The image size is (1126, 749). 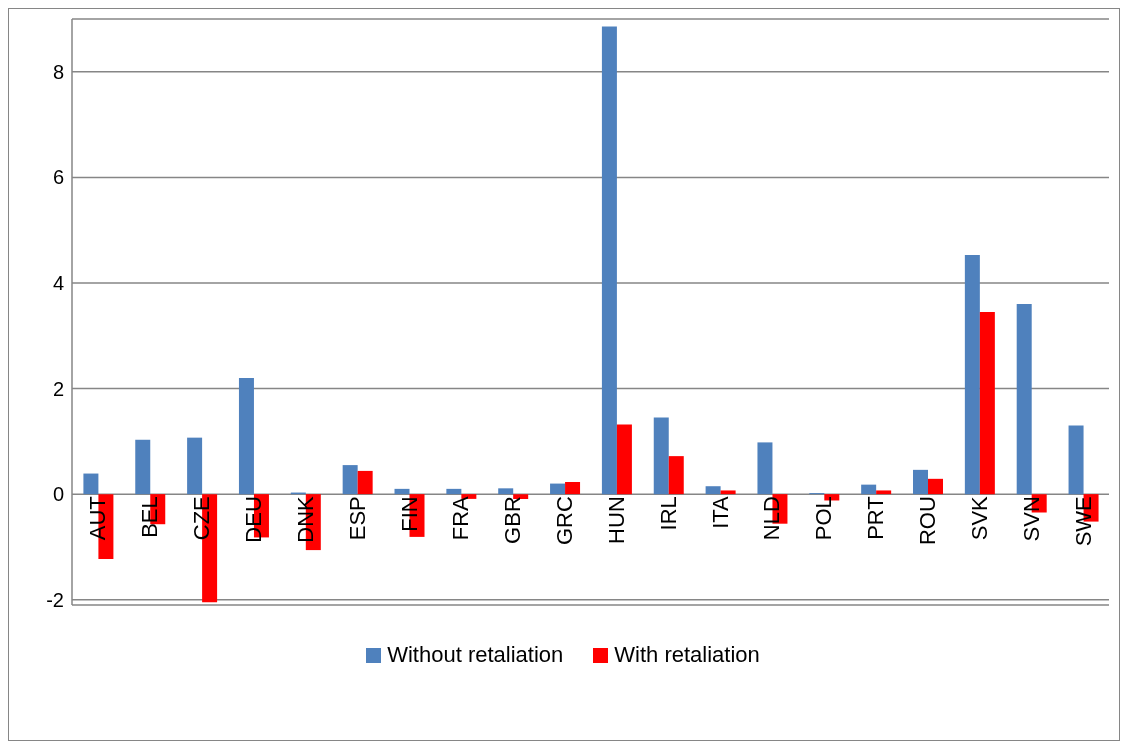 What do you see at coordinates (979, 518) in the screenshot?
I see `x-tick-label: SVK` at bounding box center [979, 518].